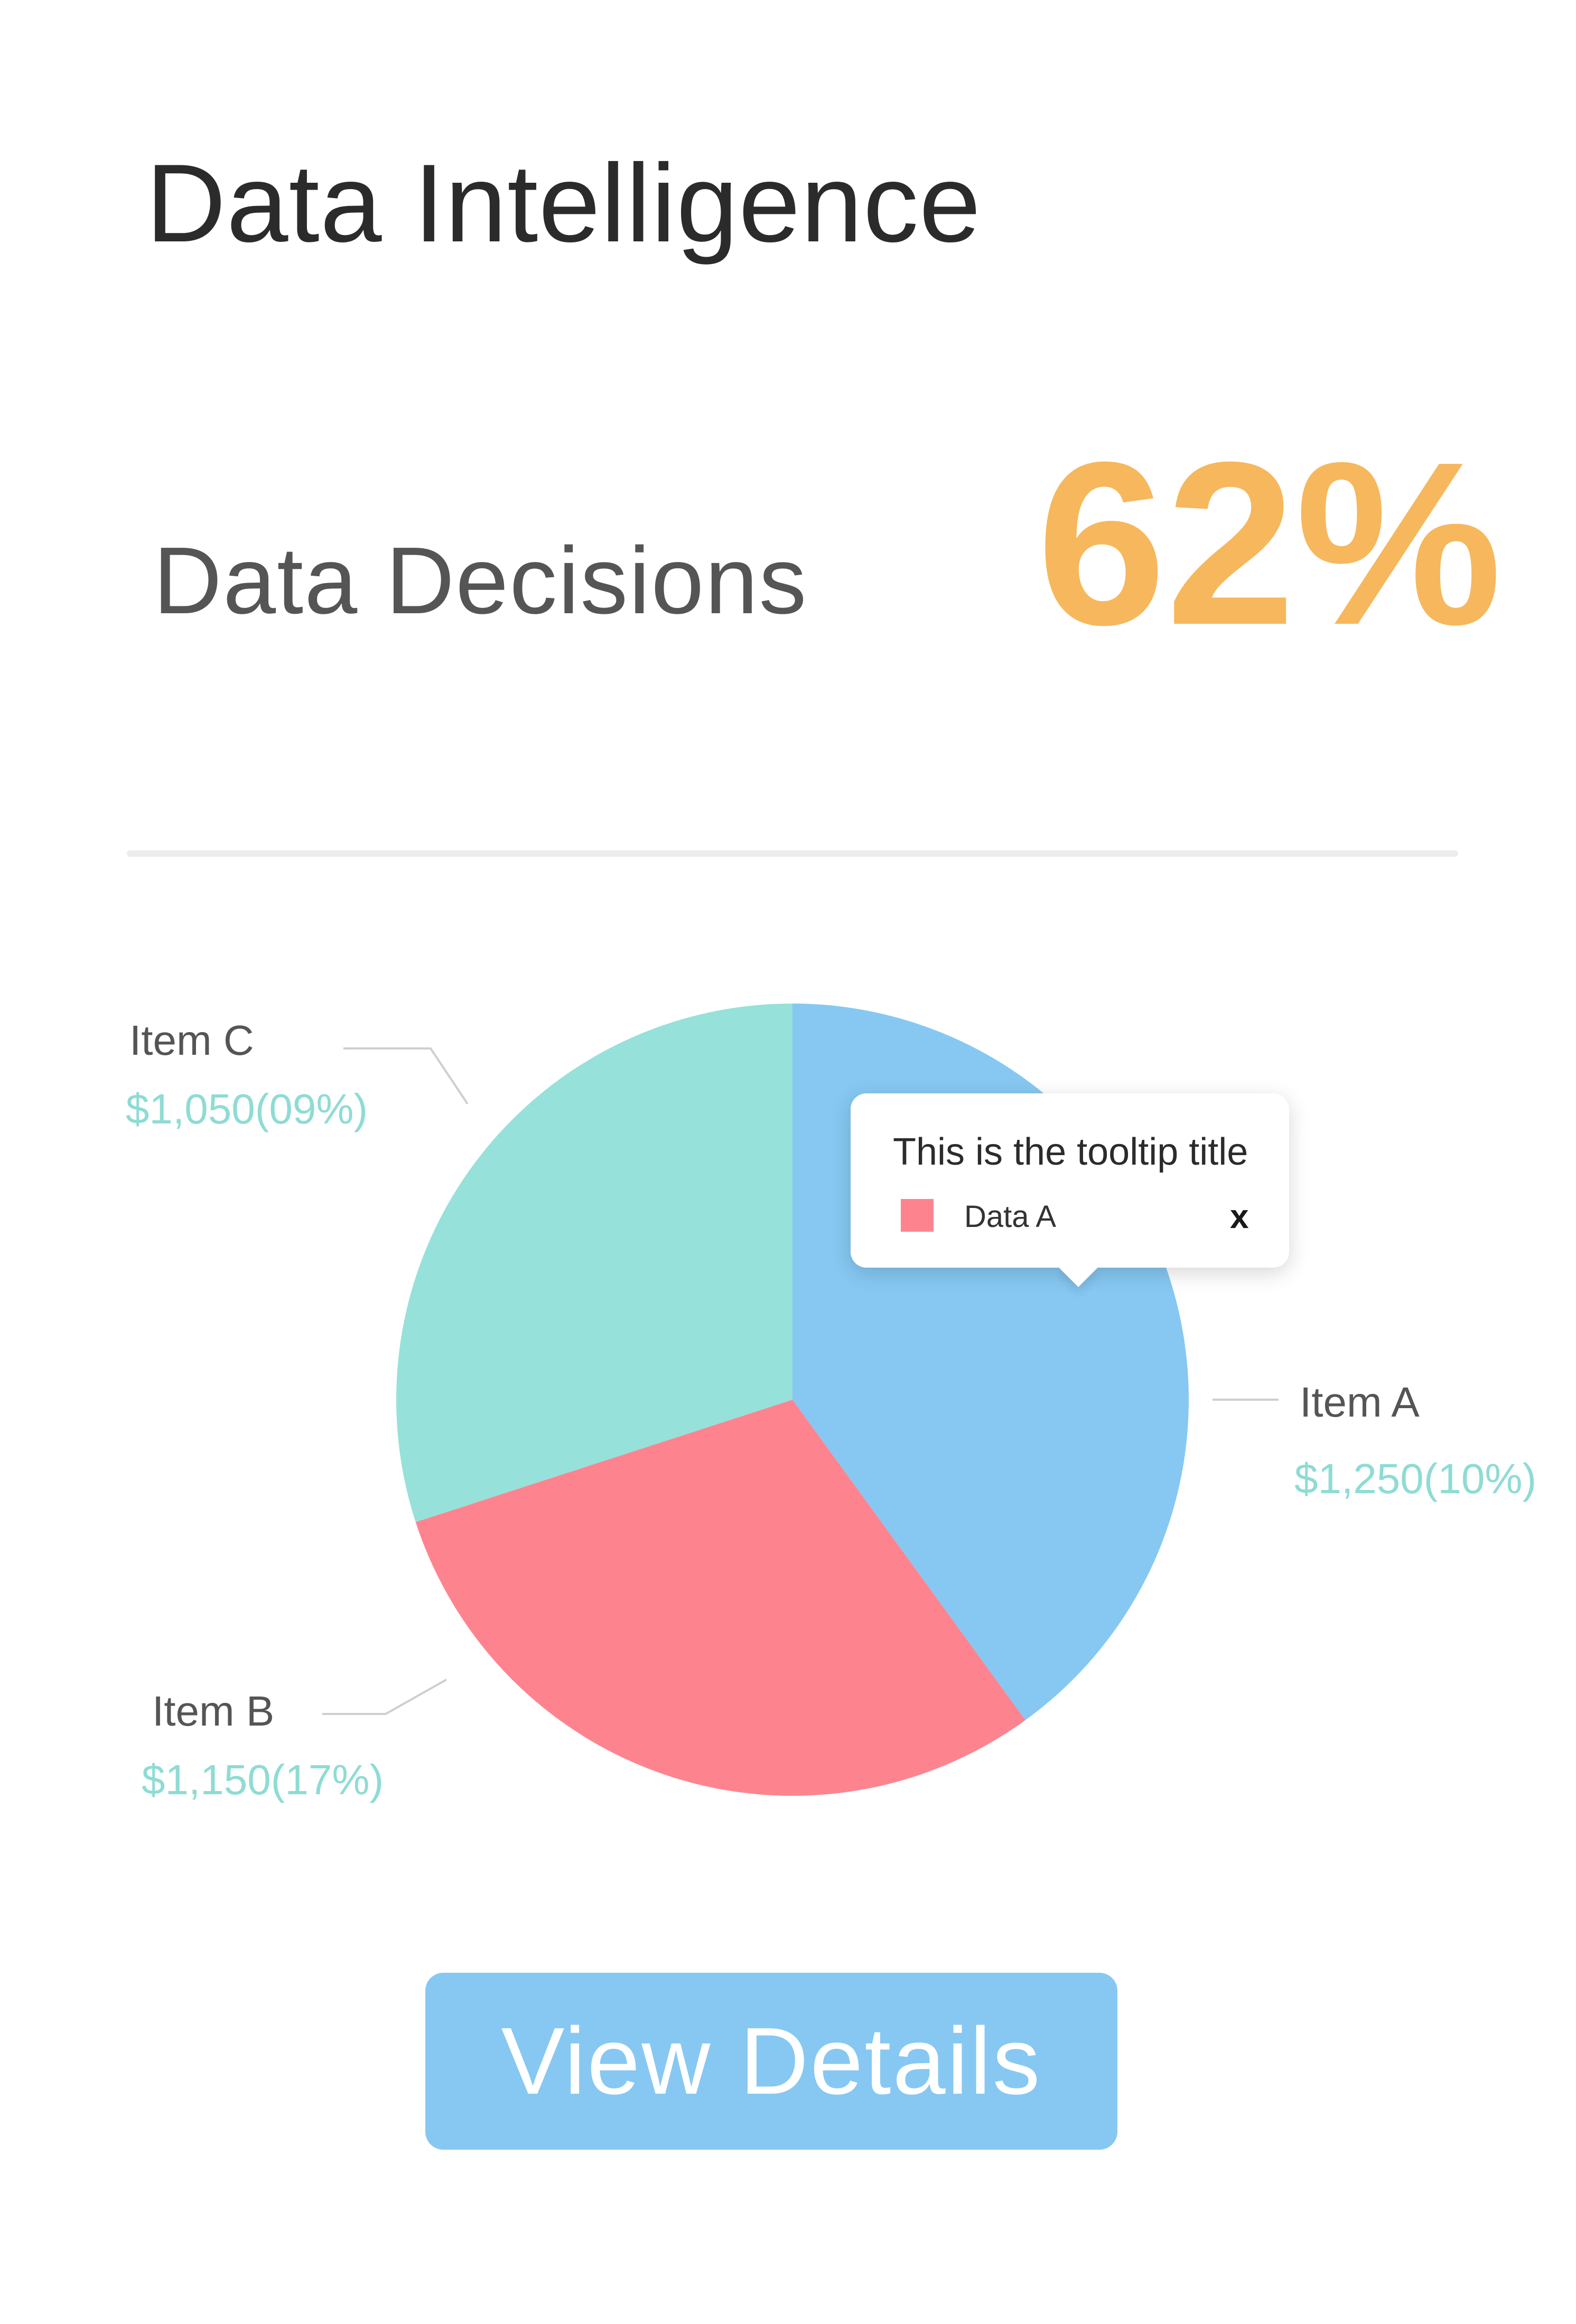 This screenshot has width=1576, height=2324. I want to click on slice-value-item-a: $1,250(10%), so click(1415, 1478).